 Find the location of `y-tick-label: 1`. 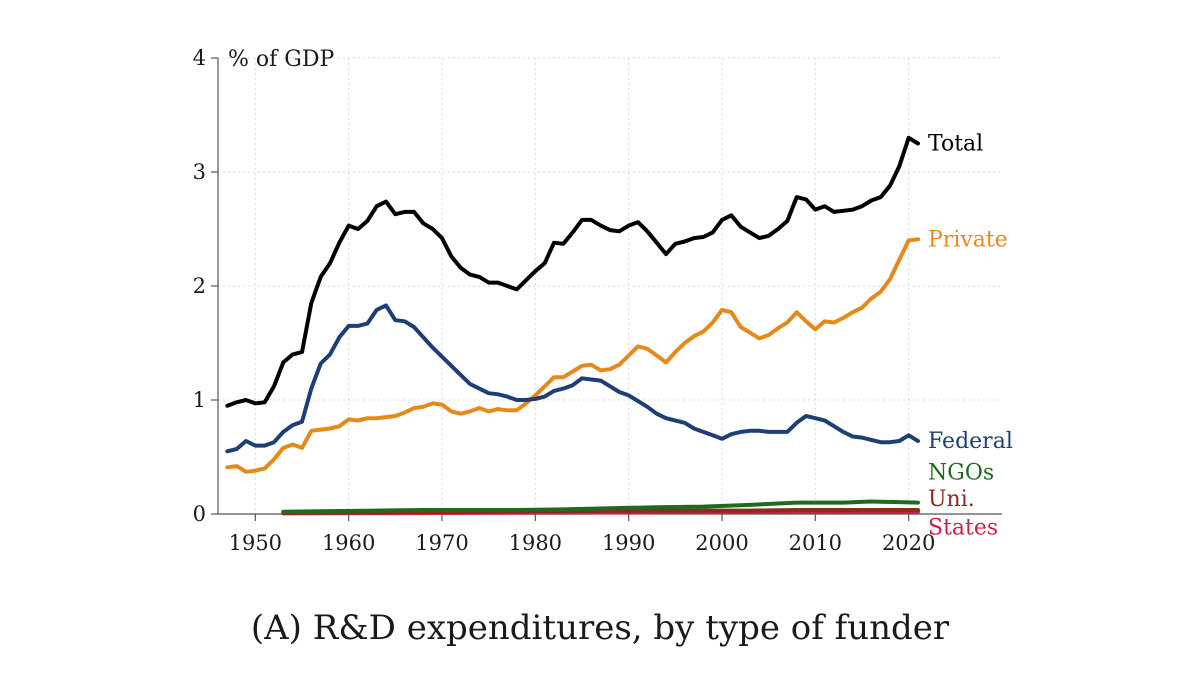

y-tick-label: 1 is located at coordinates (199, 400).